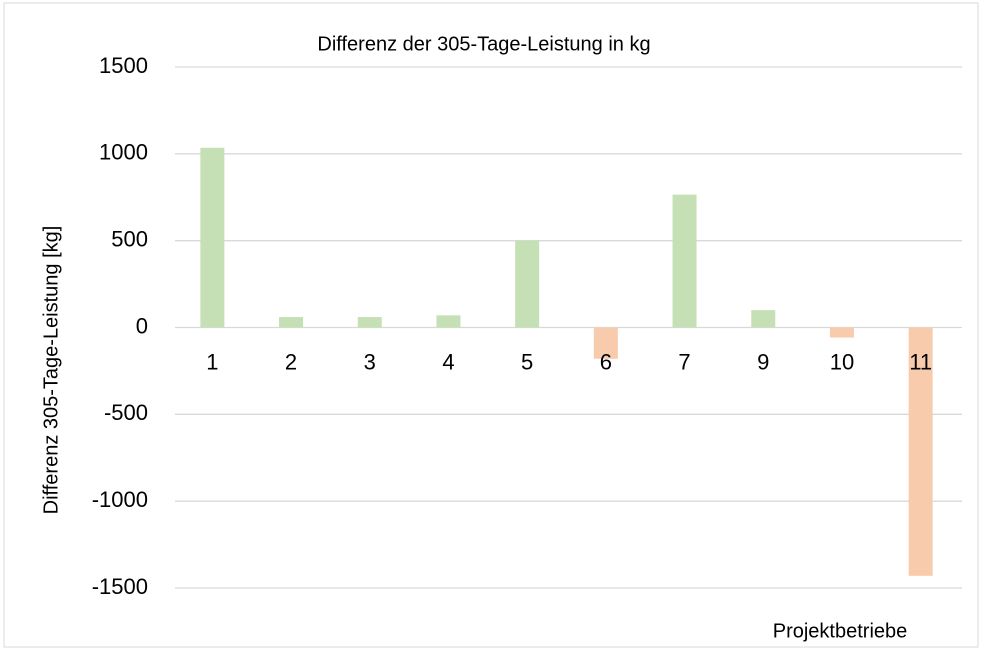 This screenshot has width=981, height=648. I want to click on x-tick-label: 4, so click(448, 361).